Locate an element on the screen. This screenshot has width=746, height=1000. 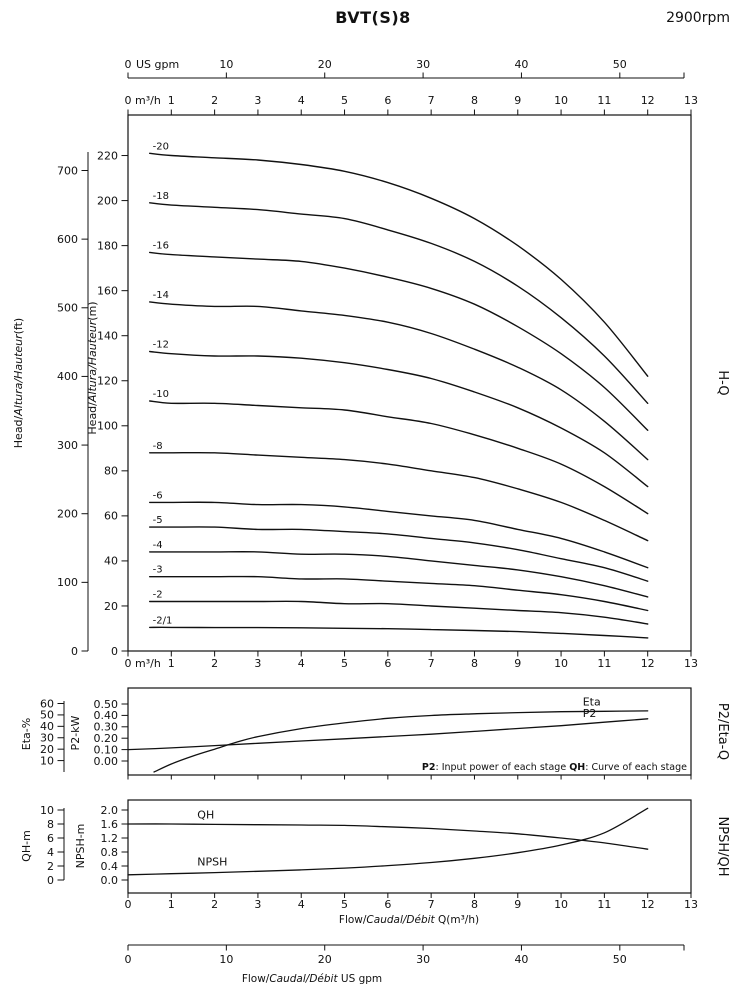
hq-stage-label: -14 is located at coordinates (161, 295).